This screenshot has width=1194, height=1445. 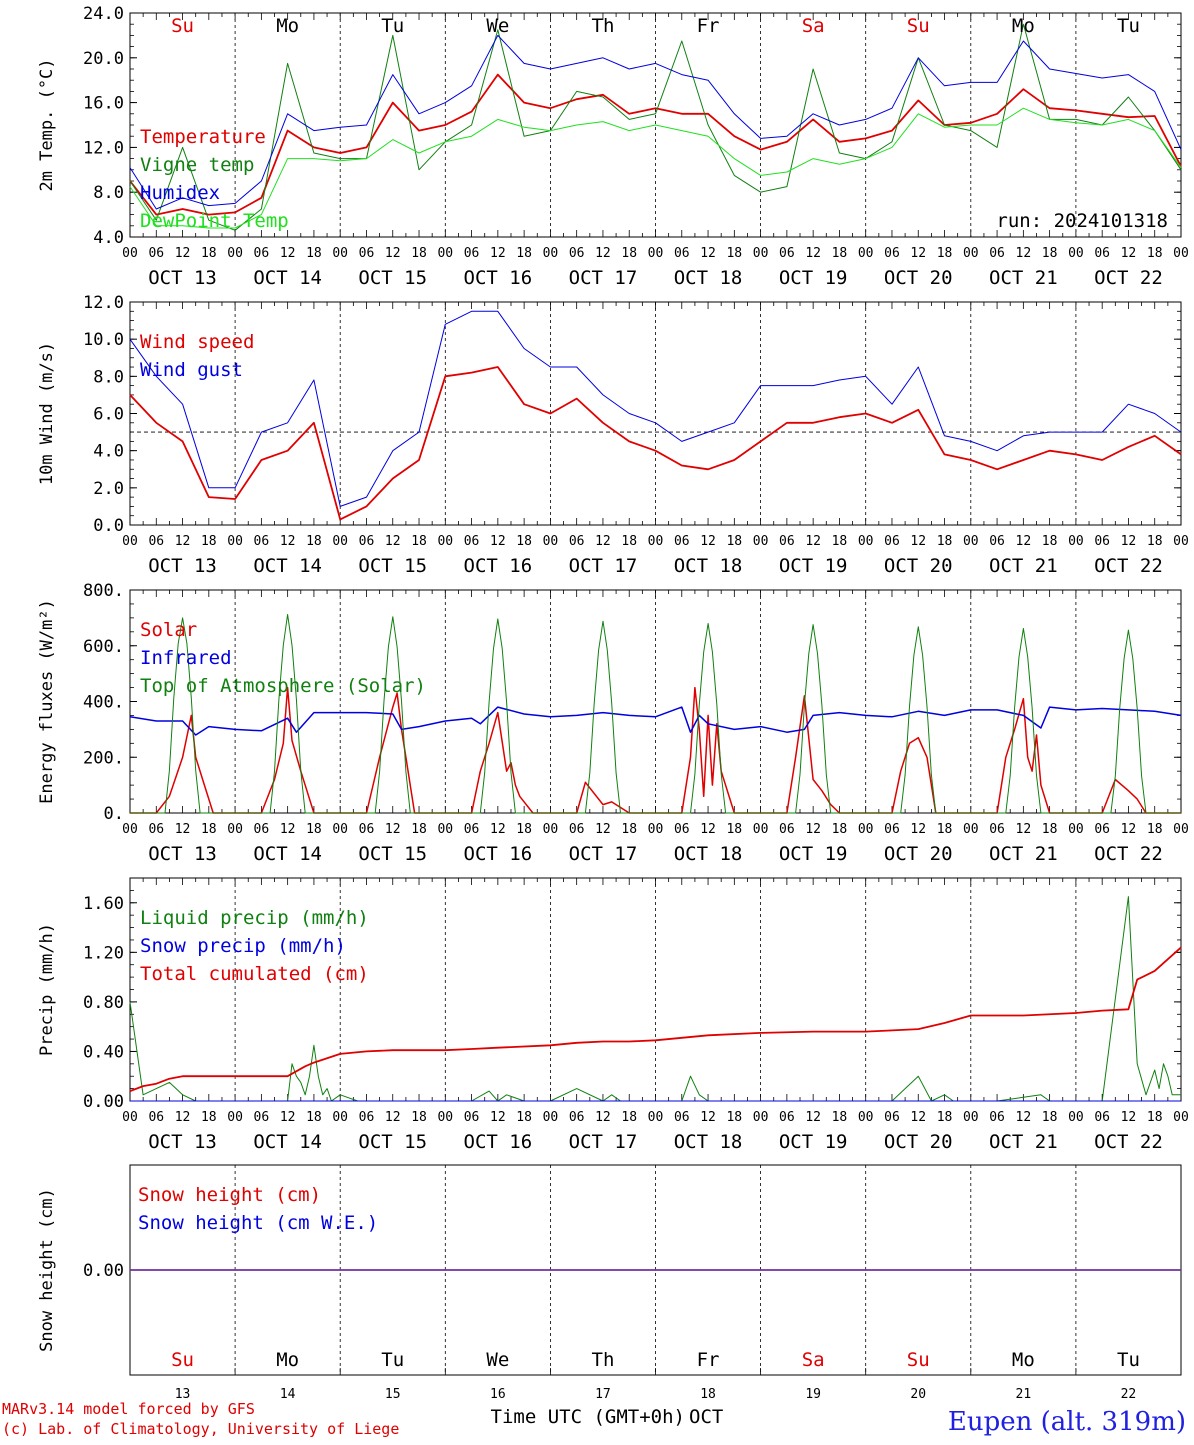 What do you see at coordinates (180, 193) in the screenshot?
I see `legend-entry: Humidex` at bounding box center [180, 193].